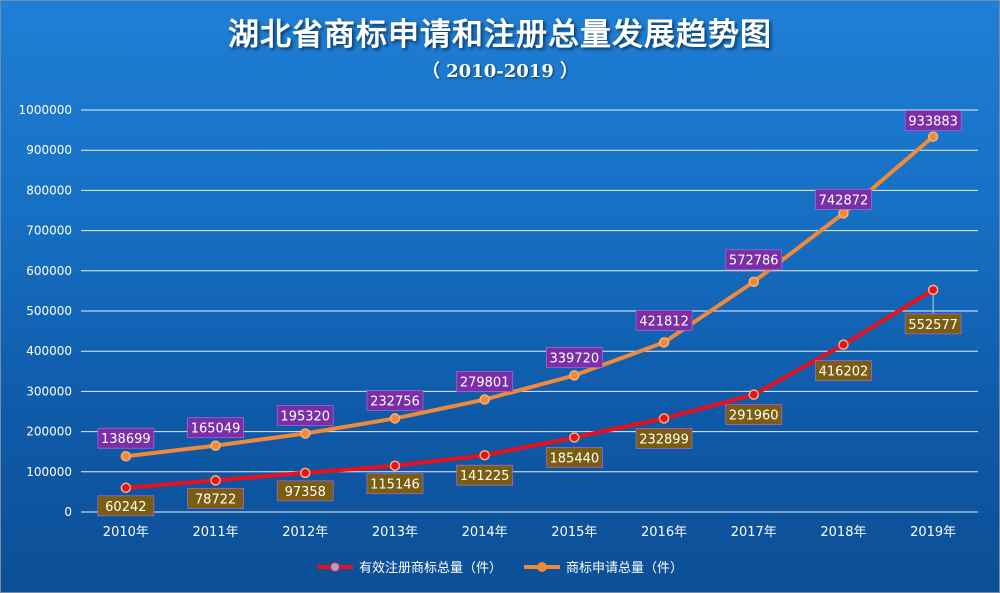  I want to click on data-label-applications: 138699, so click(126, 439).